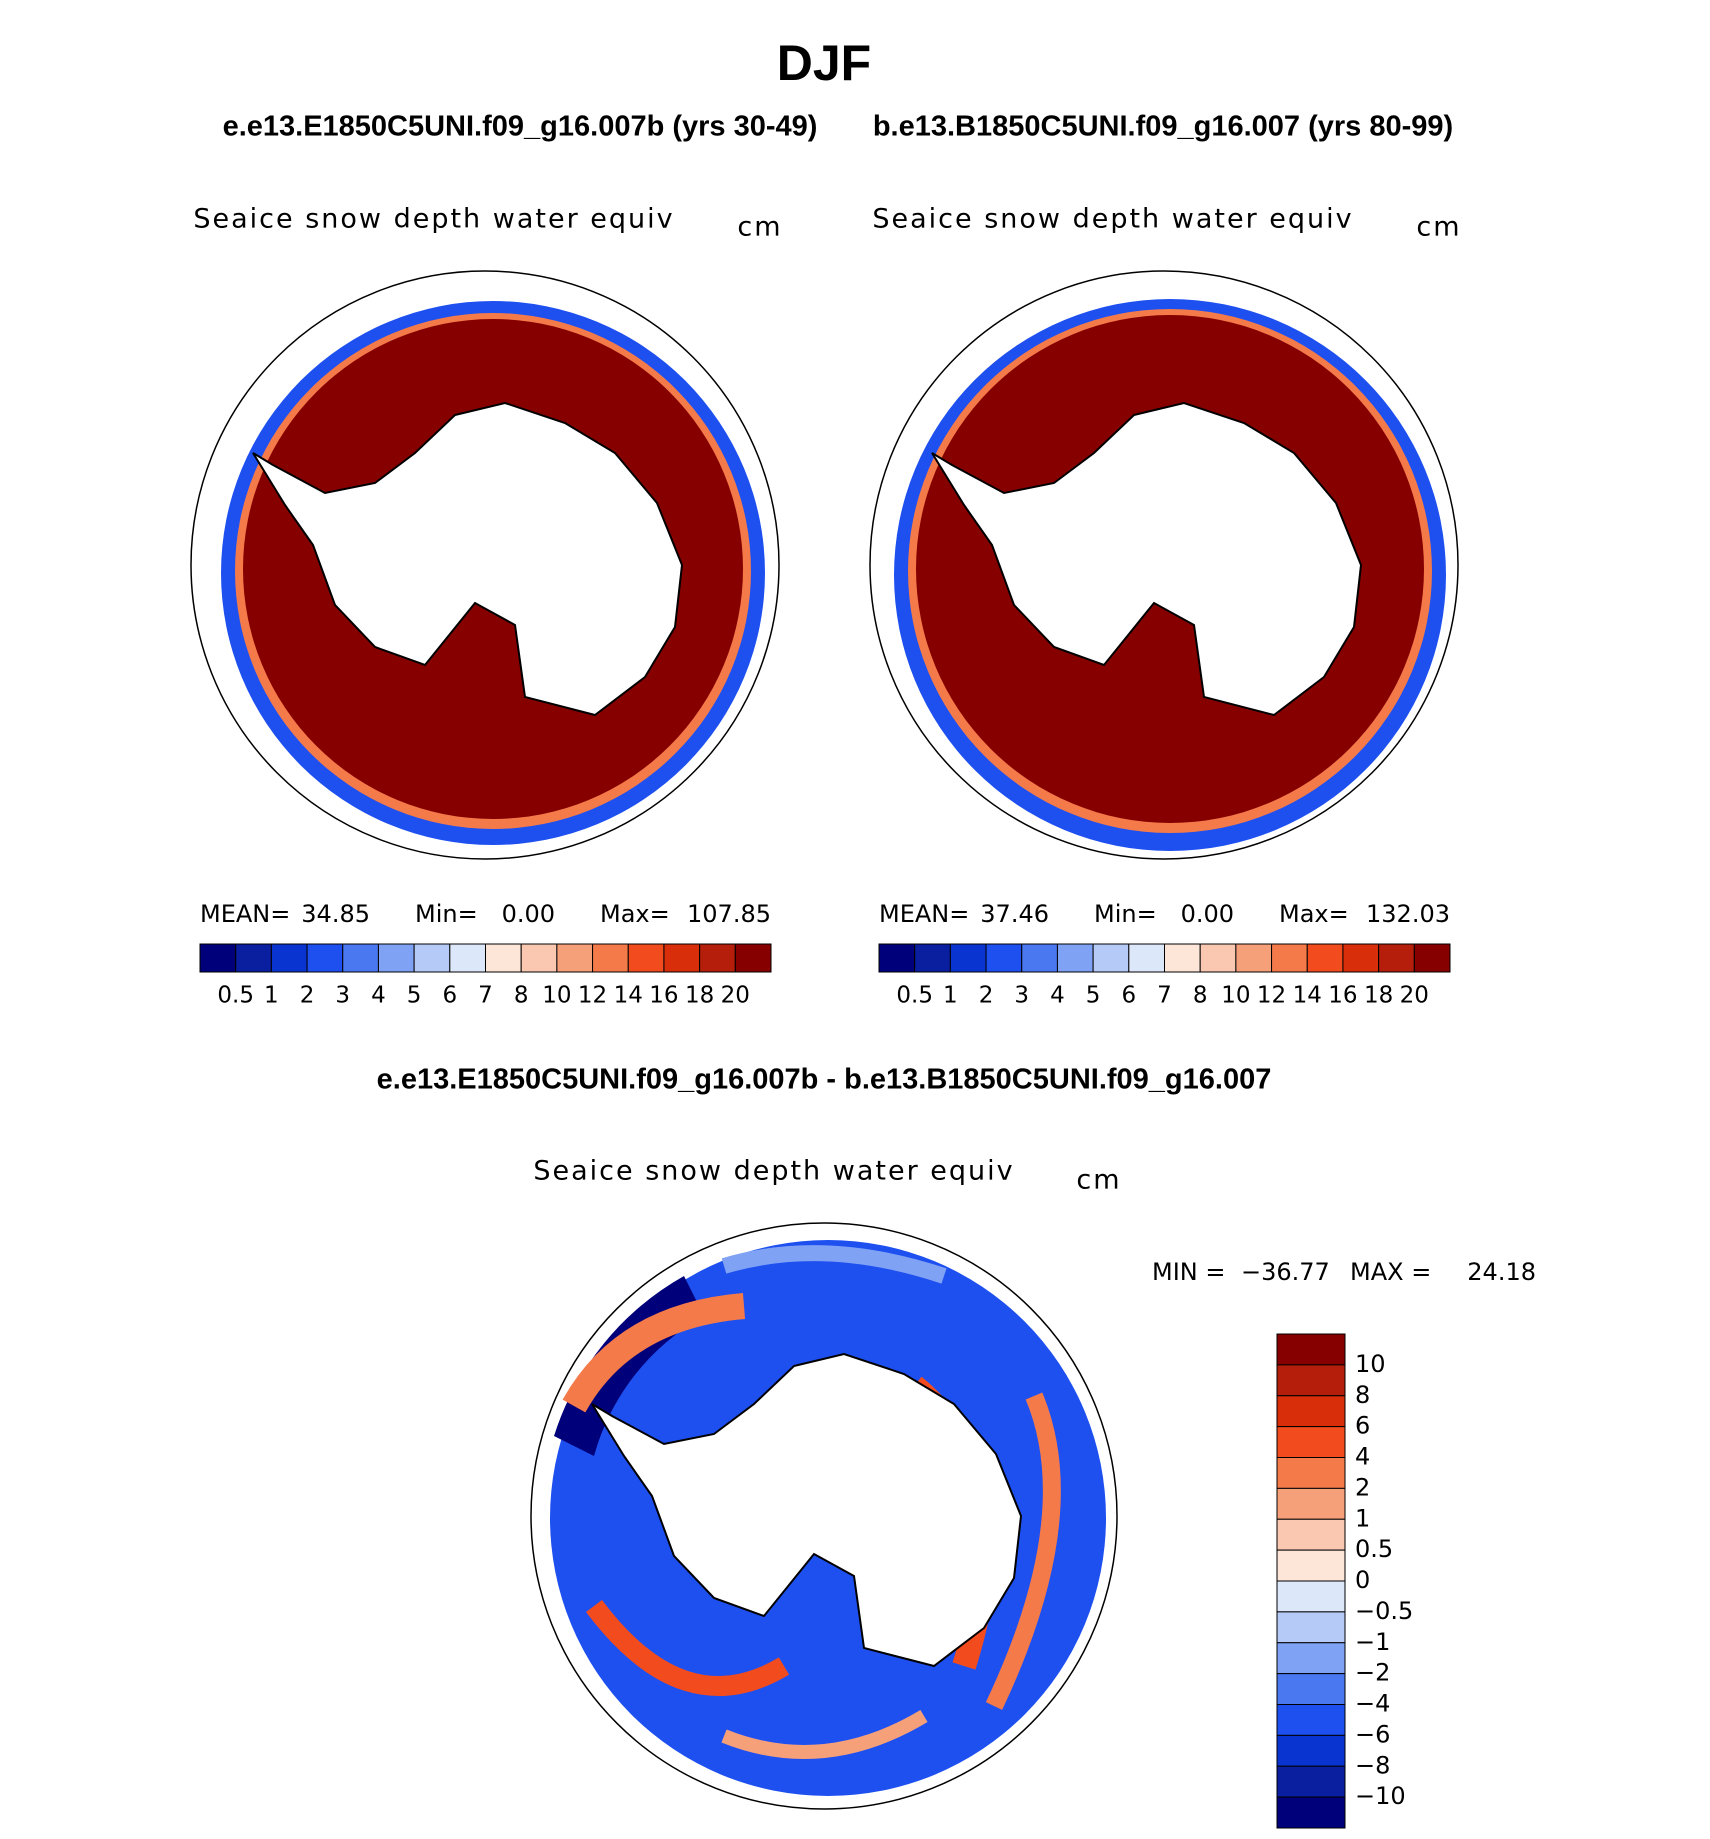  What do you see at coordinates (1372, 1673) in the screenshot?
I see `colorbar-label: −2` at bounding box center [1372, 1673].